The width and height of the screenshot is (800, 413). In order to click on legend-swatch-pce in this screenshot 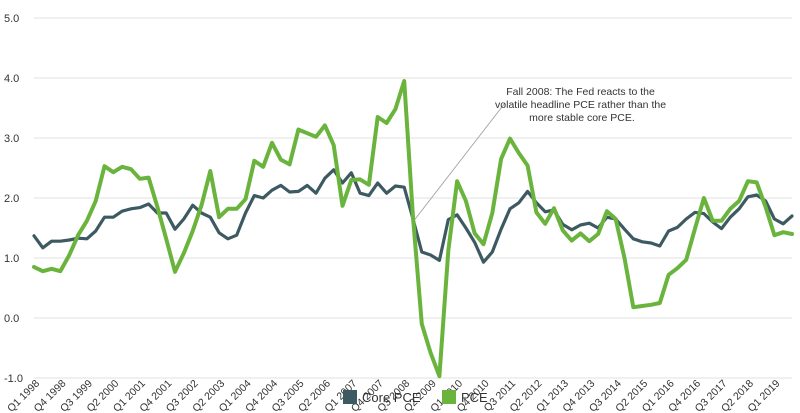, I will do `click(449, 397)`.